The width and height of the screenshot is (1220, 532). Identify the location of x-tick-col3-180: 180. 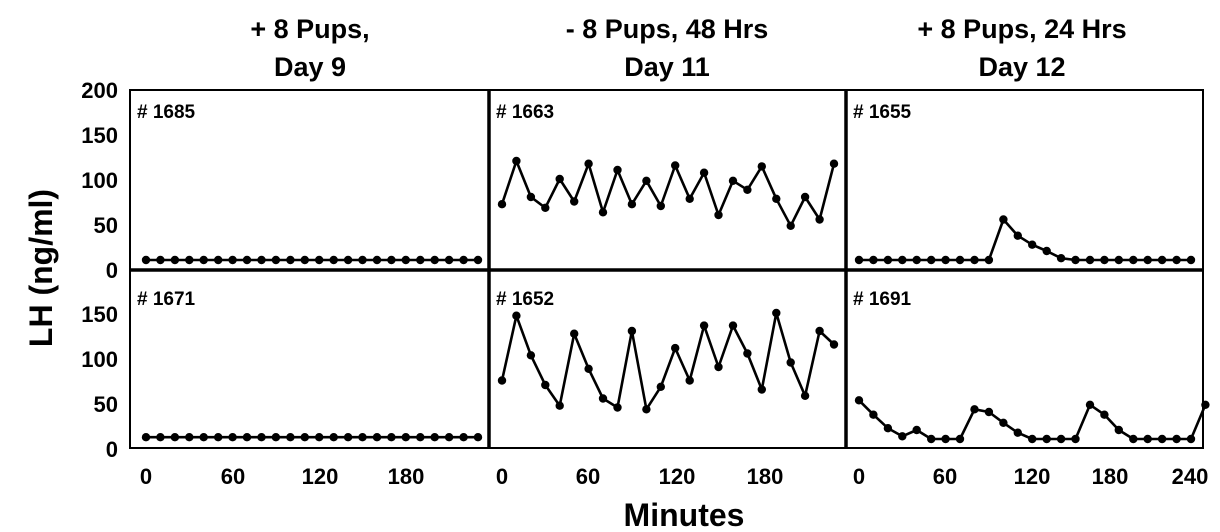
(1110, 476).